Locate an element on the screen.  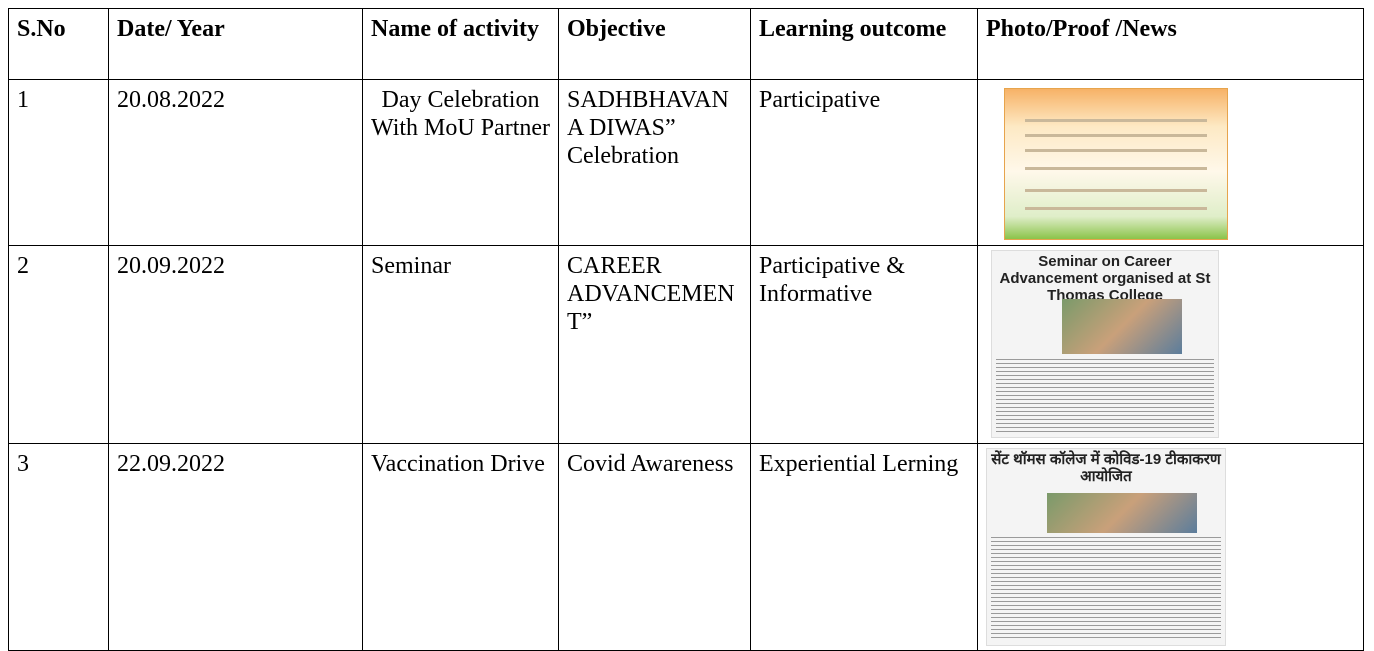
table-cell: Experiential Lerning is located at coordinates (864, 547).